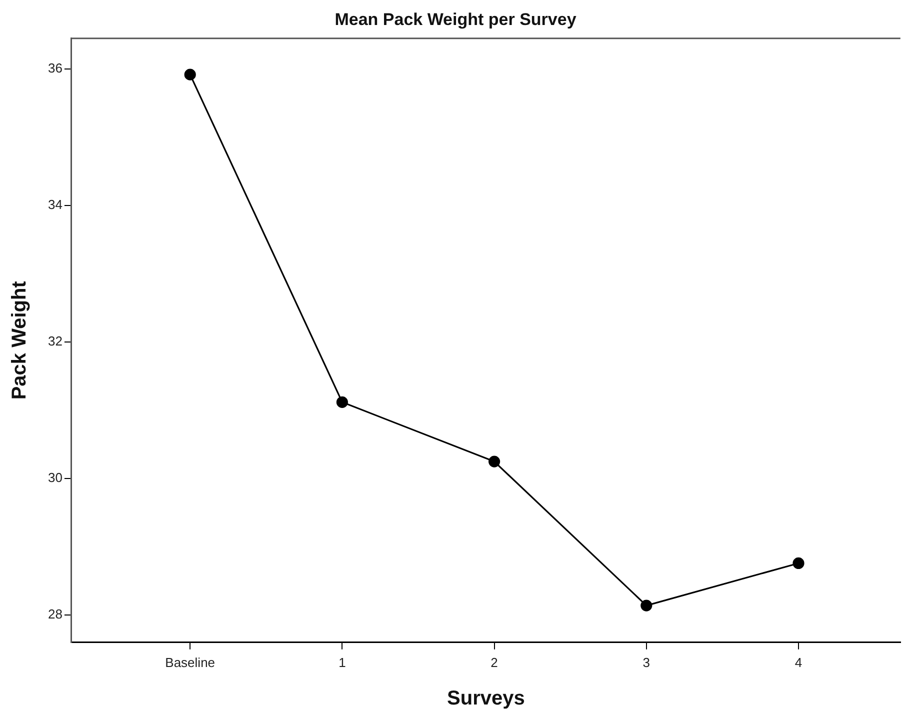  I want to click on y-tick-label: 36, so click(55, 68).